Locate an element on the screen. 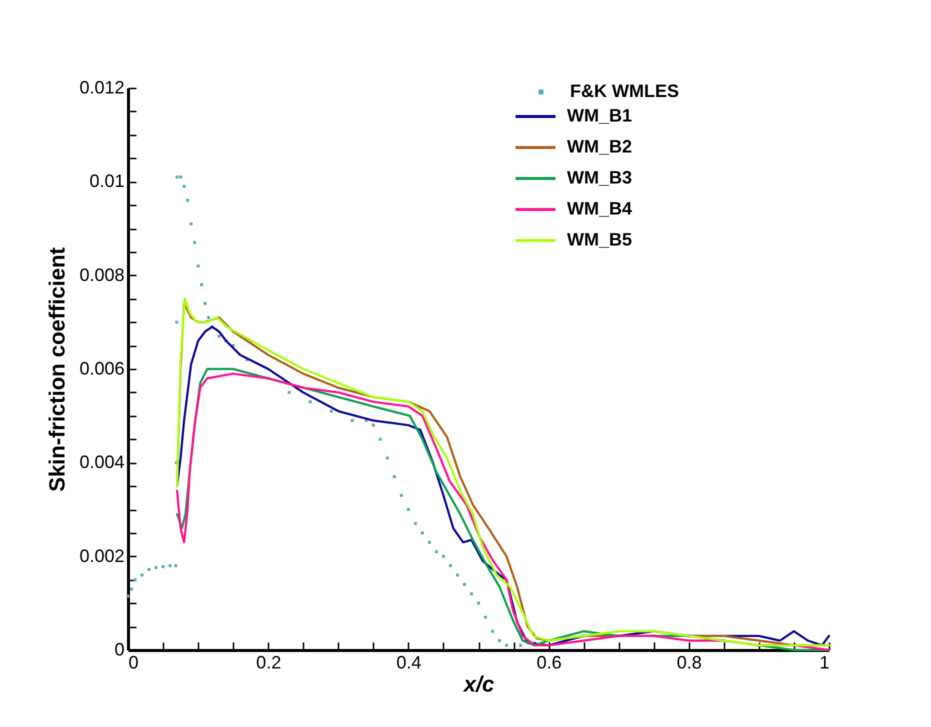 The height and width of the screenshot is (727, 931). x-tick-label: 1 is located at coordinates (824, 662).